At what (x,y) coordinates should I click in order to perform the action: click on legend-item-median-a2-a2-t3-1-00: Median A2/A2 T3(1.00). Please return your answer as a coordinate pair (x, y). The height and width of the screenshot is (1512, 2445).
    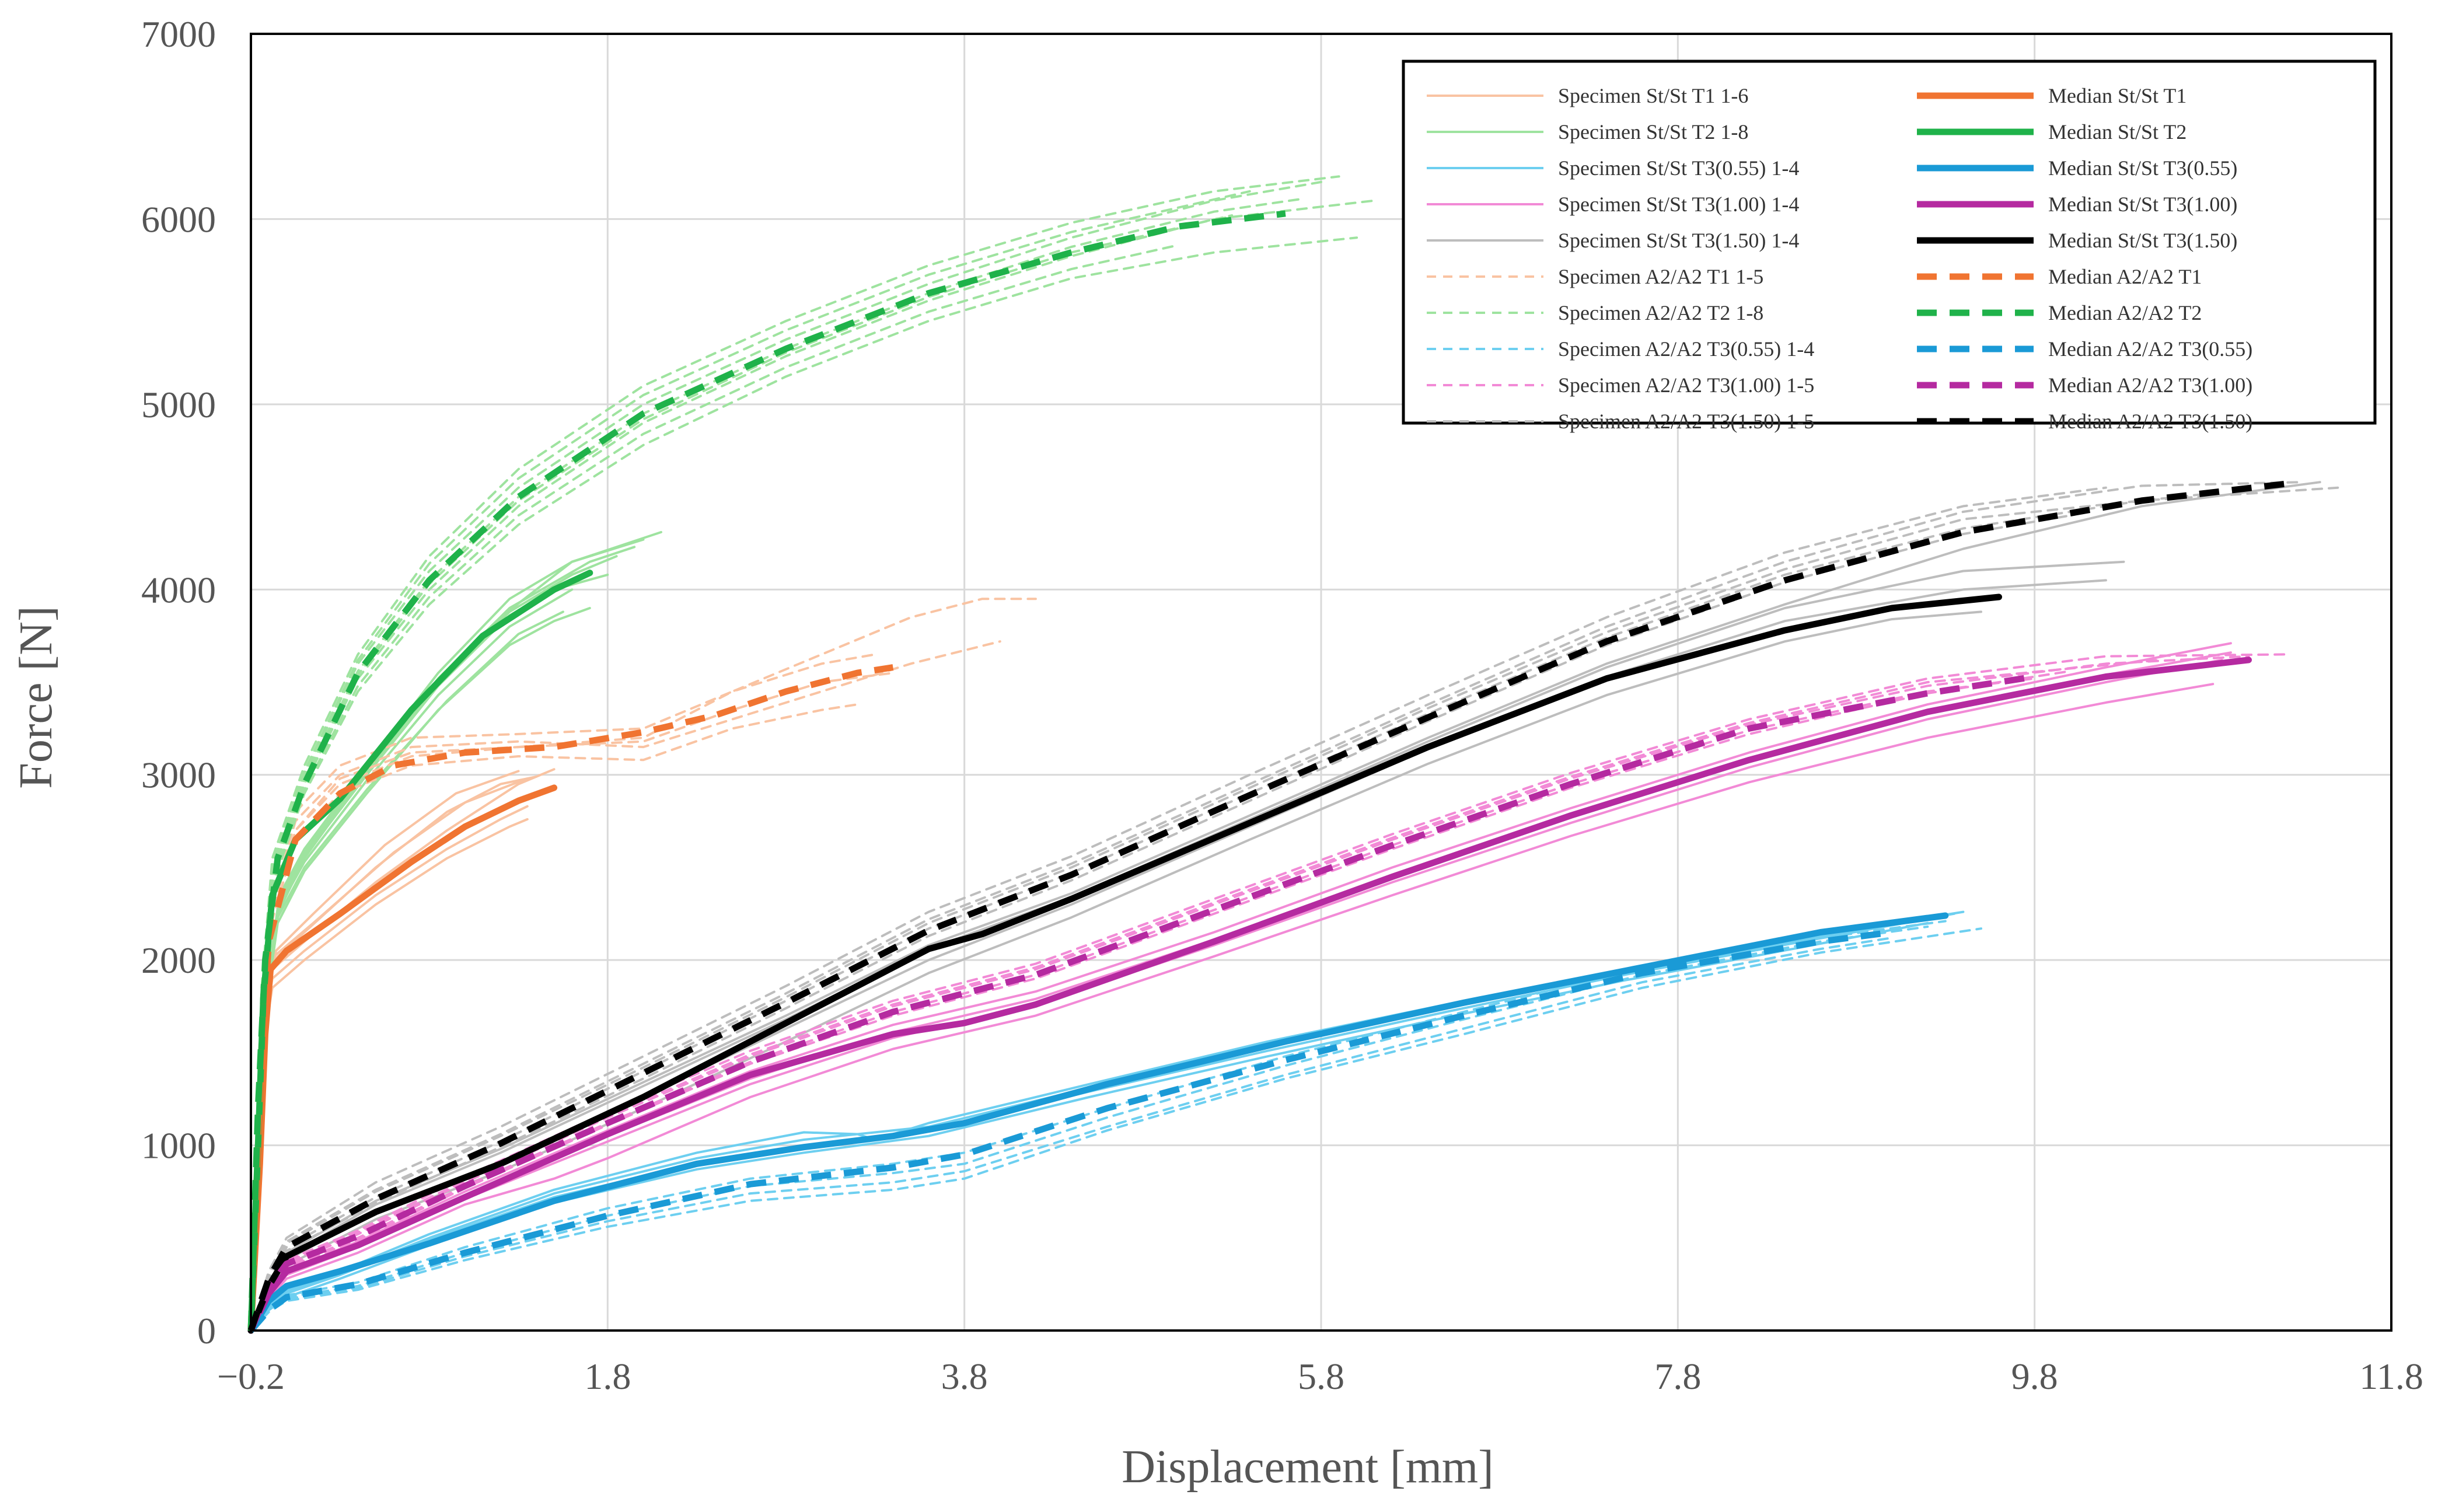
    Looking at the image, I should click on (2084, 385).